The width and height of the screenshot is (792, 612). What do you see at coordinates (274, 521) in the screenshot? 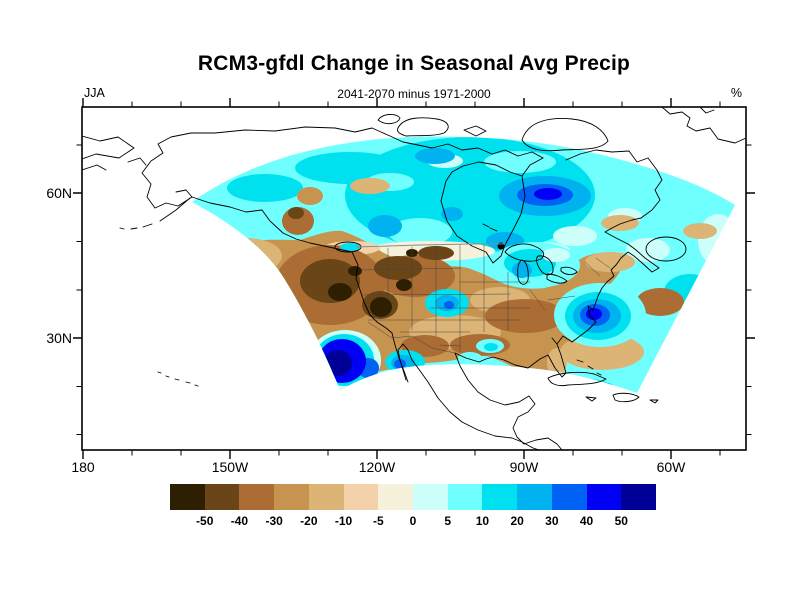
I see `colorbar-tick-label: -30` at bounding box center [274, 521].